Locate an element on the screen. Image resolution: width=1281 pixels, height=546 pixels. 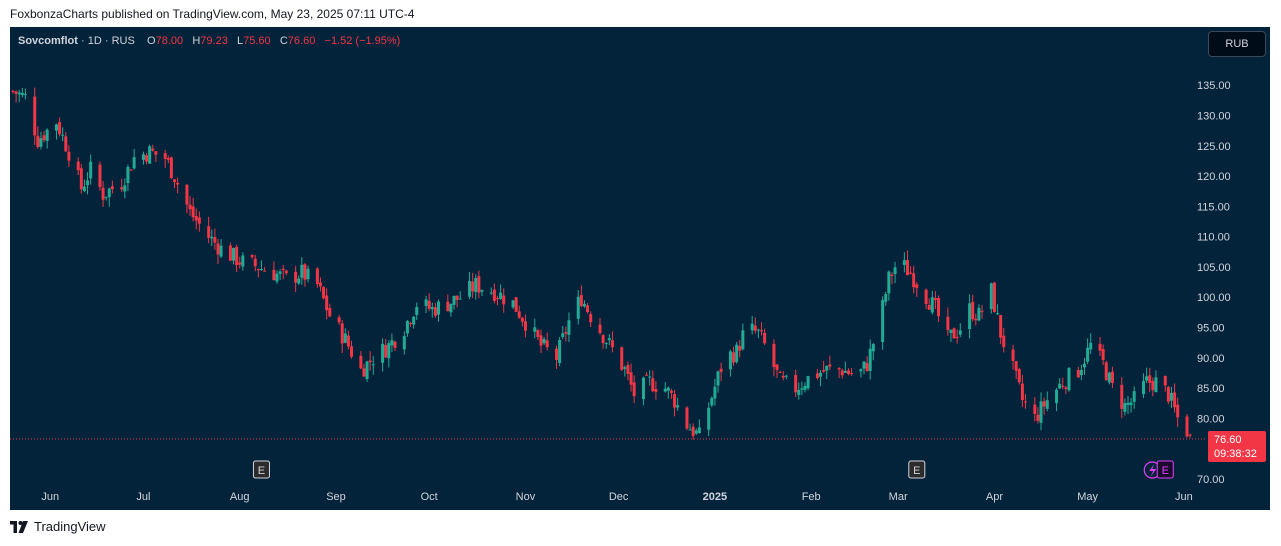
earnings-marker: E is located at coordinates (261, 469).